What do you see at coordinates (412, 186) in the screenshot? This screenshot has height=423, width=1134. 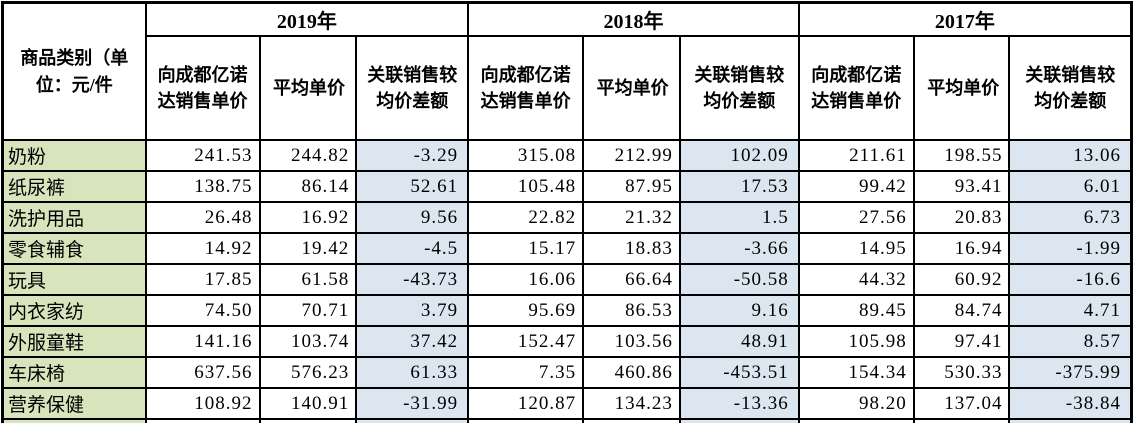 I see `diff-value-cell: 52.61` at bounding box center [412, 186].